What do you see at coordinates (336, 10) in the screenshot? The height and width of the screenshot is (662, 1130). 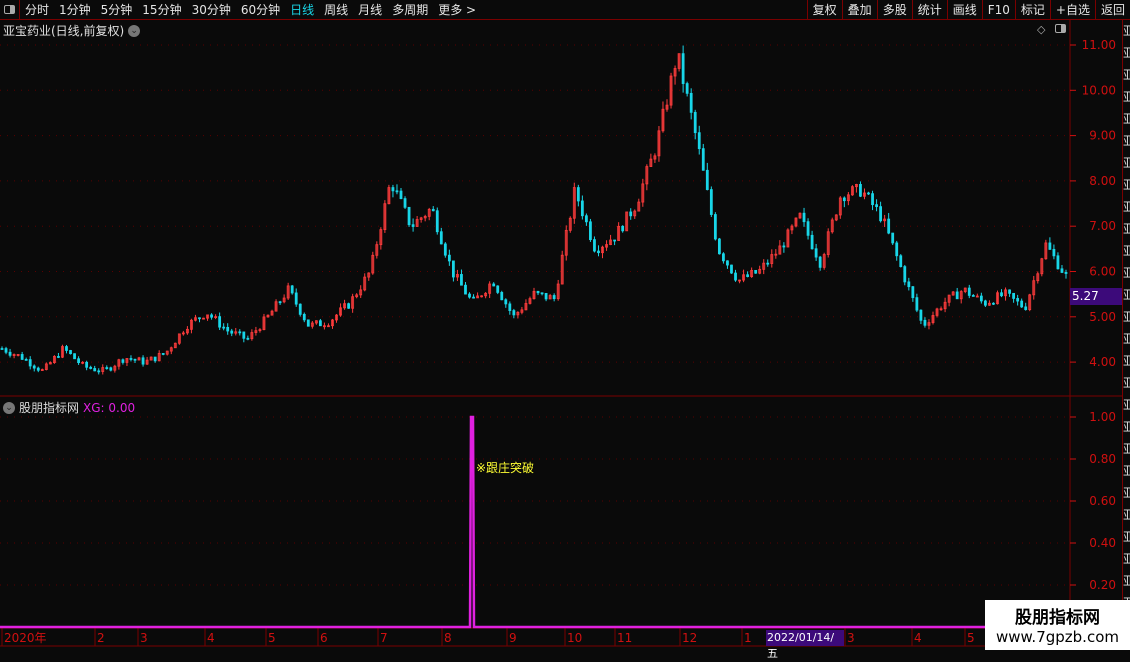 I see `period-tab: 周线` at bounding box center [336, 10].